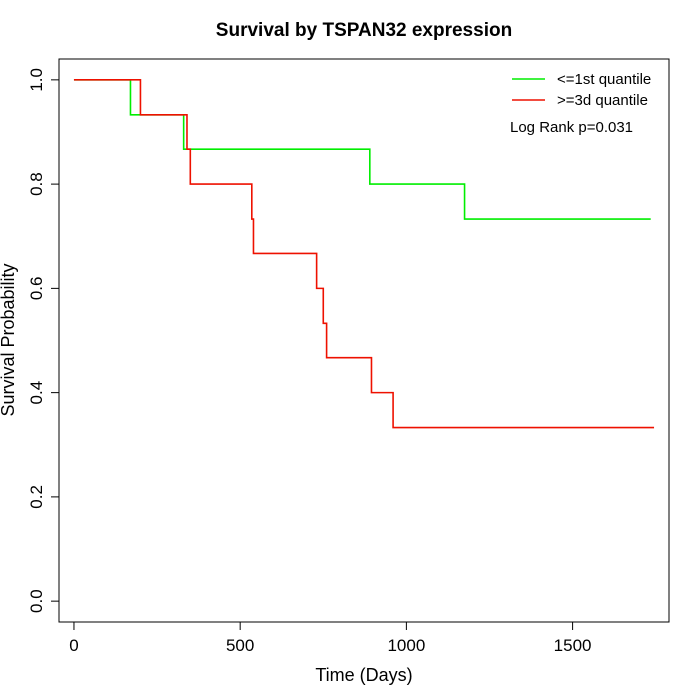 This screenshot has width=700, height=700. I want to click on y-tick-label: 0.0, so click(36, 601).